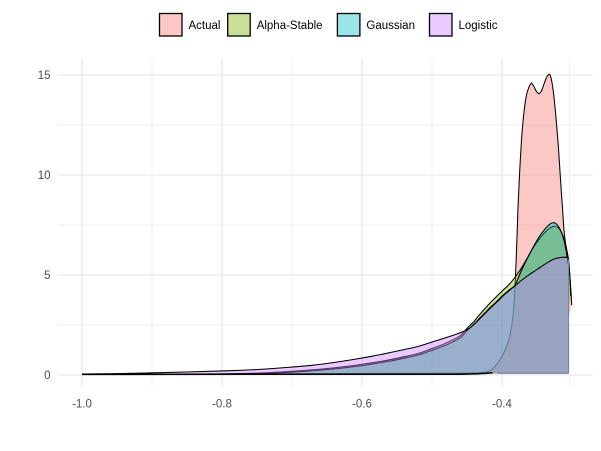 The height and width of the screenshot is (451, 601). What do you see at coordinates (502, 405) in the screenshot?
I see `svg-text: -0.4` at bounding box center [502, 405].